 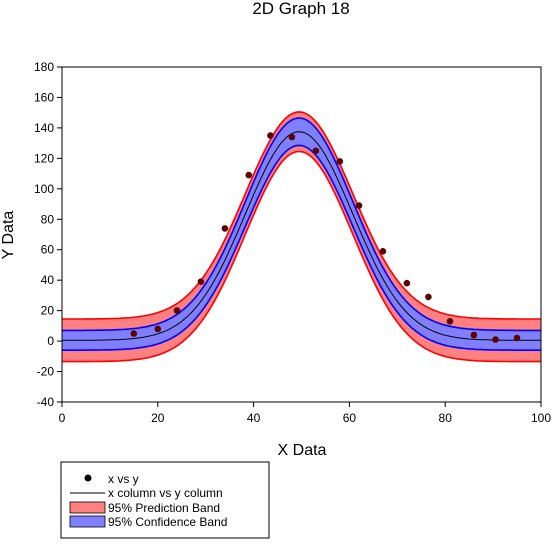 What do you see at coordinates (48, 219) in the screenshot?
I see `y-tick-label: 80` at bounding box center [48, 219].